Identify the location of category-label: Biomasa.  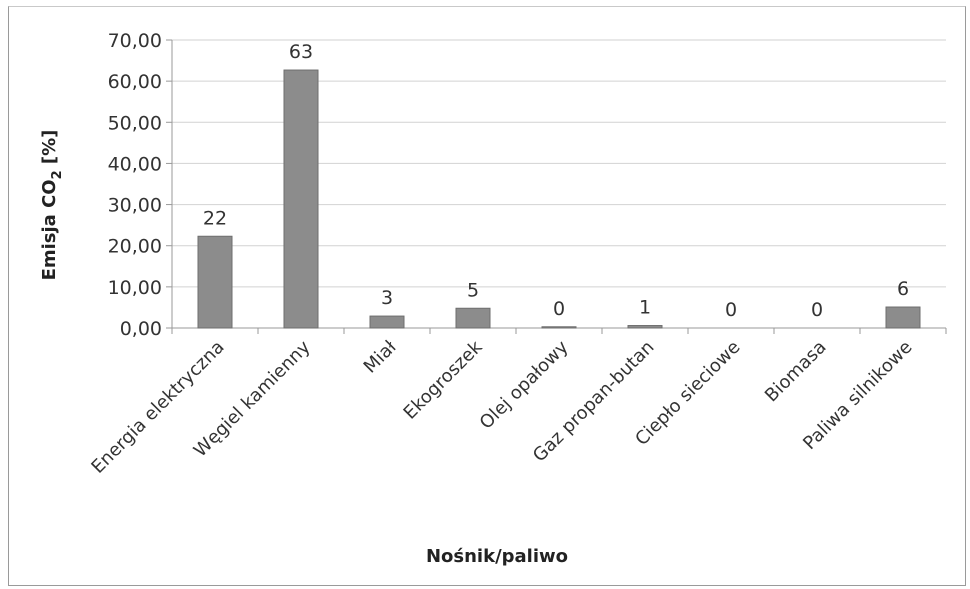
(796, 372).